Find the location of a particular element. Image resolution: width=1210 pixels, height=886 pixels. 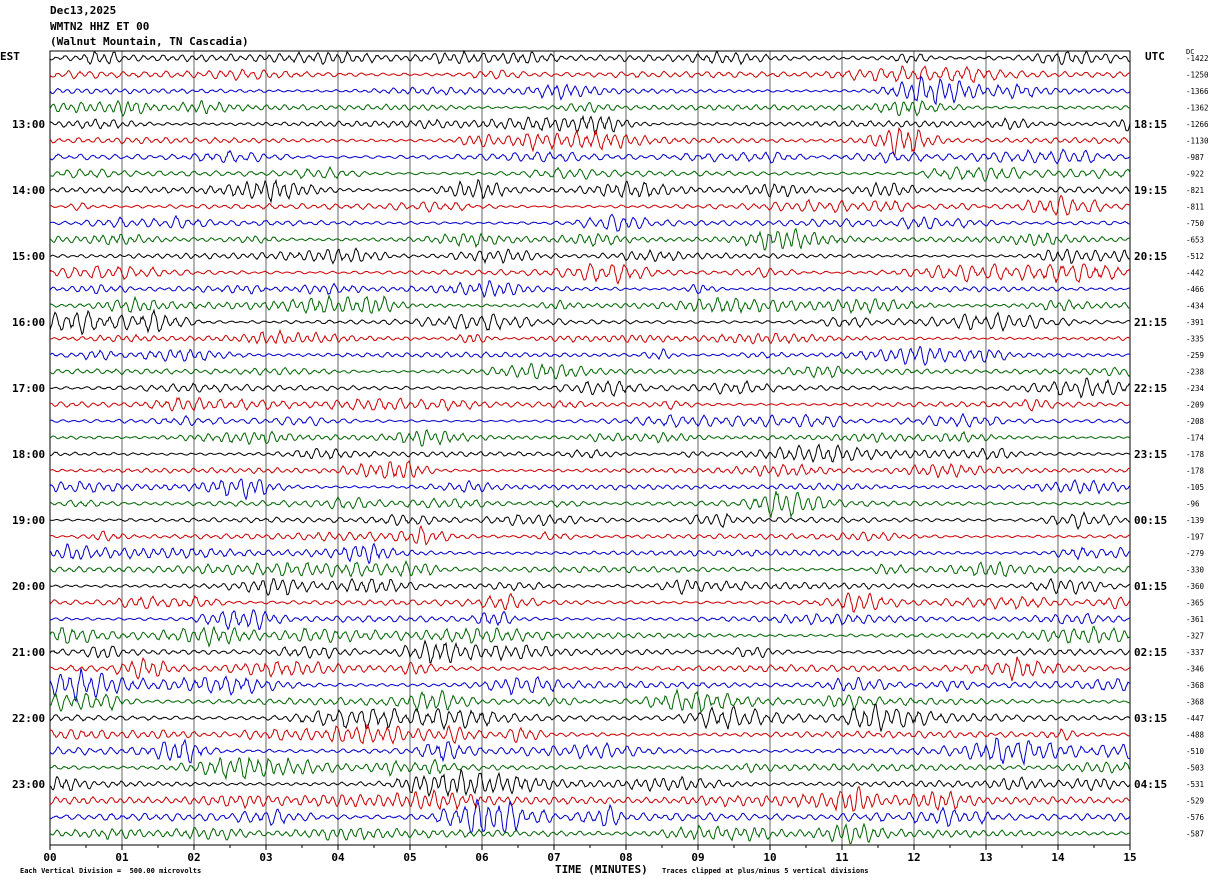

left-hour-label: 23:00 is located at coordinates (28, 784).